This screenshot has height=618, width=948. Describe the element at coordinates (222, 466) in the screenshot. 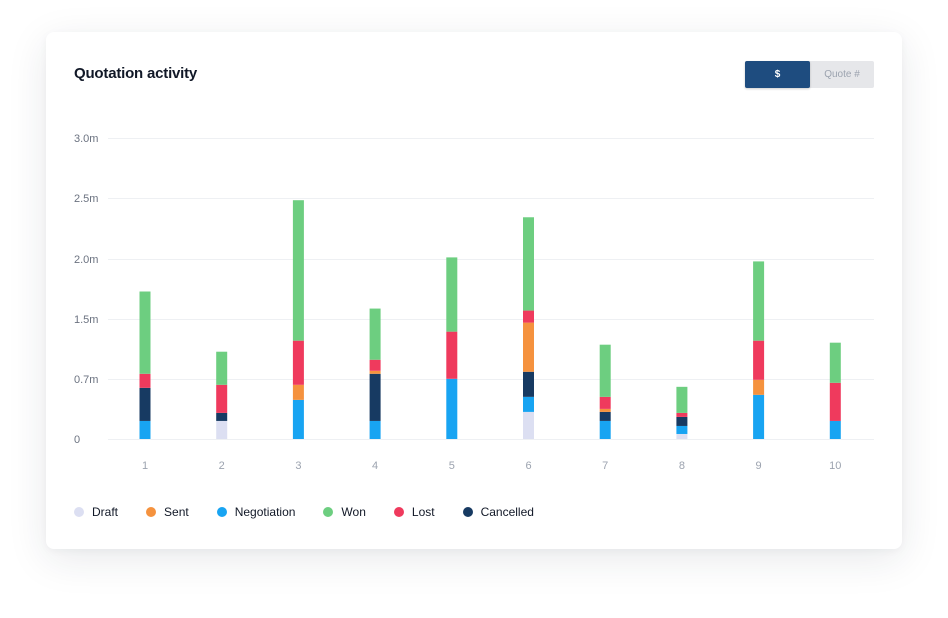

I see `x-tick-label: 2` at that location.